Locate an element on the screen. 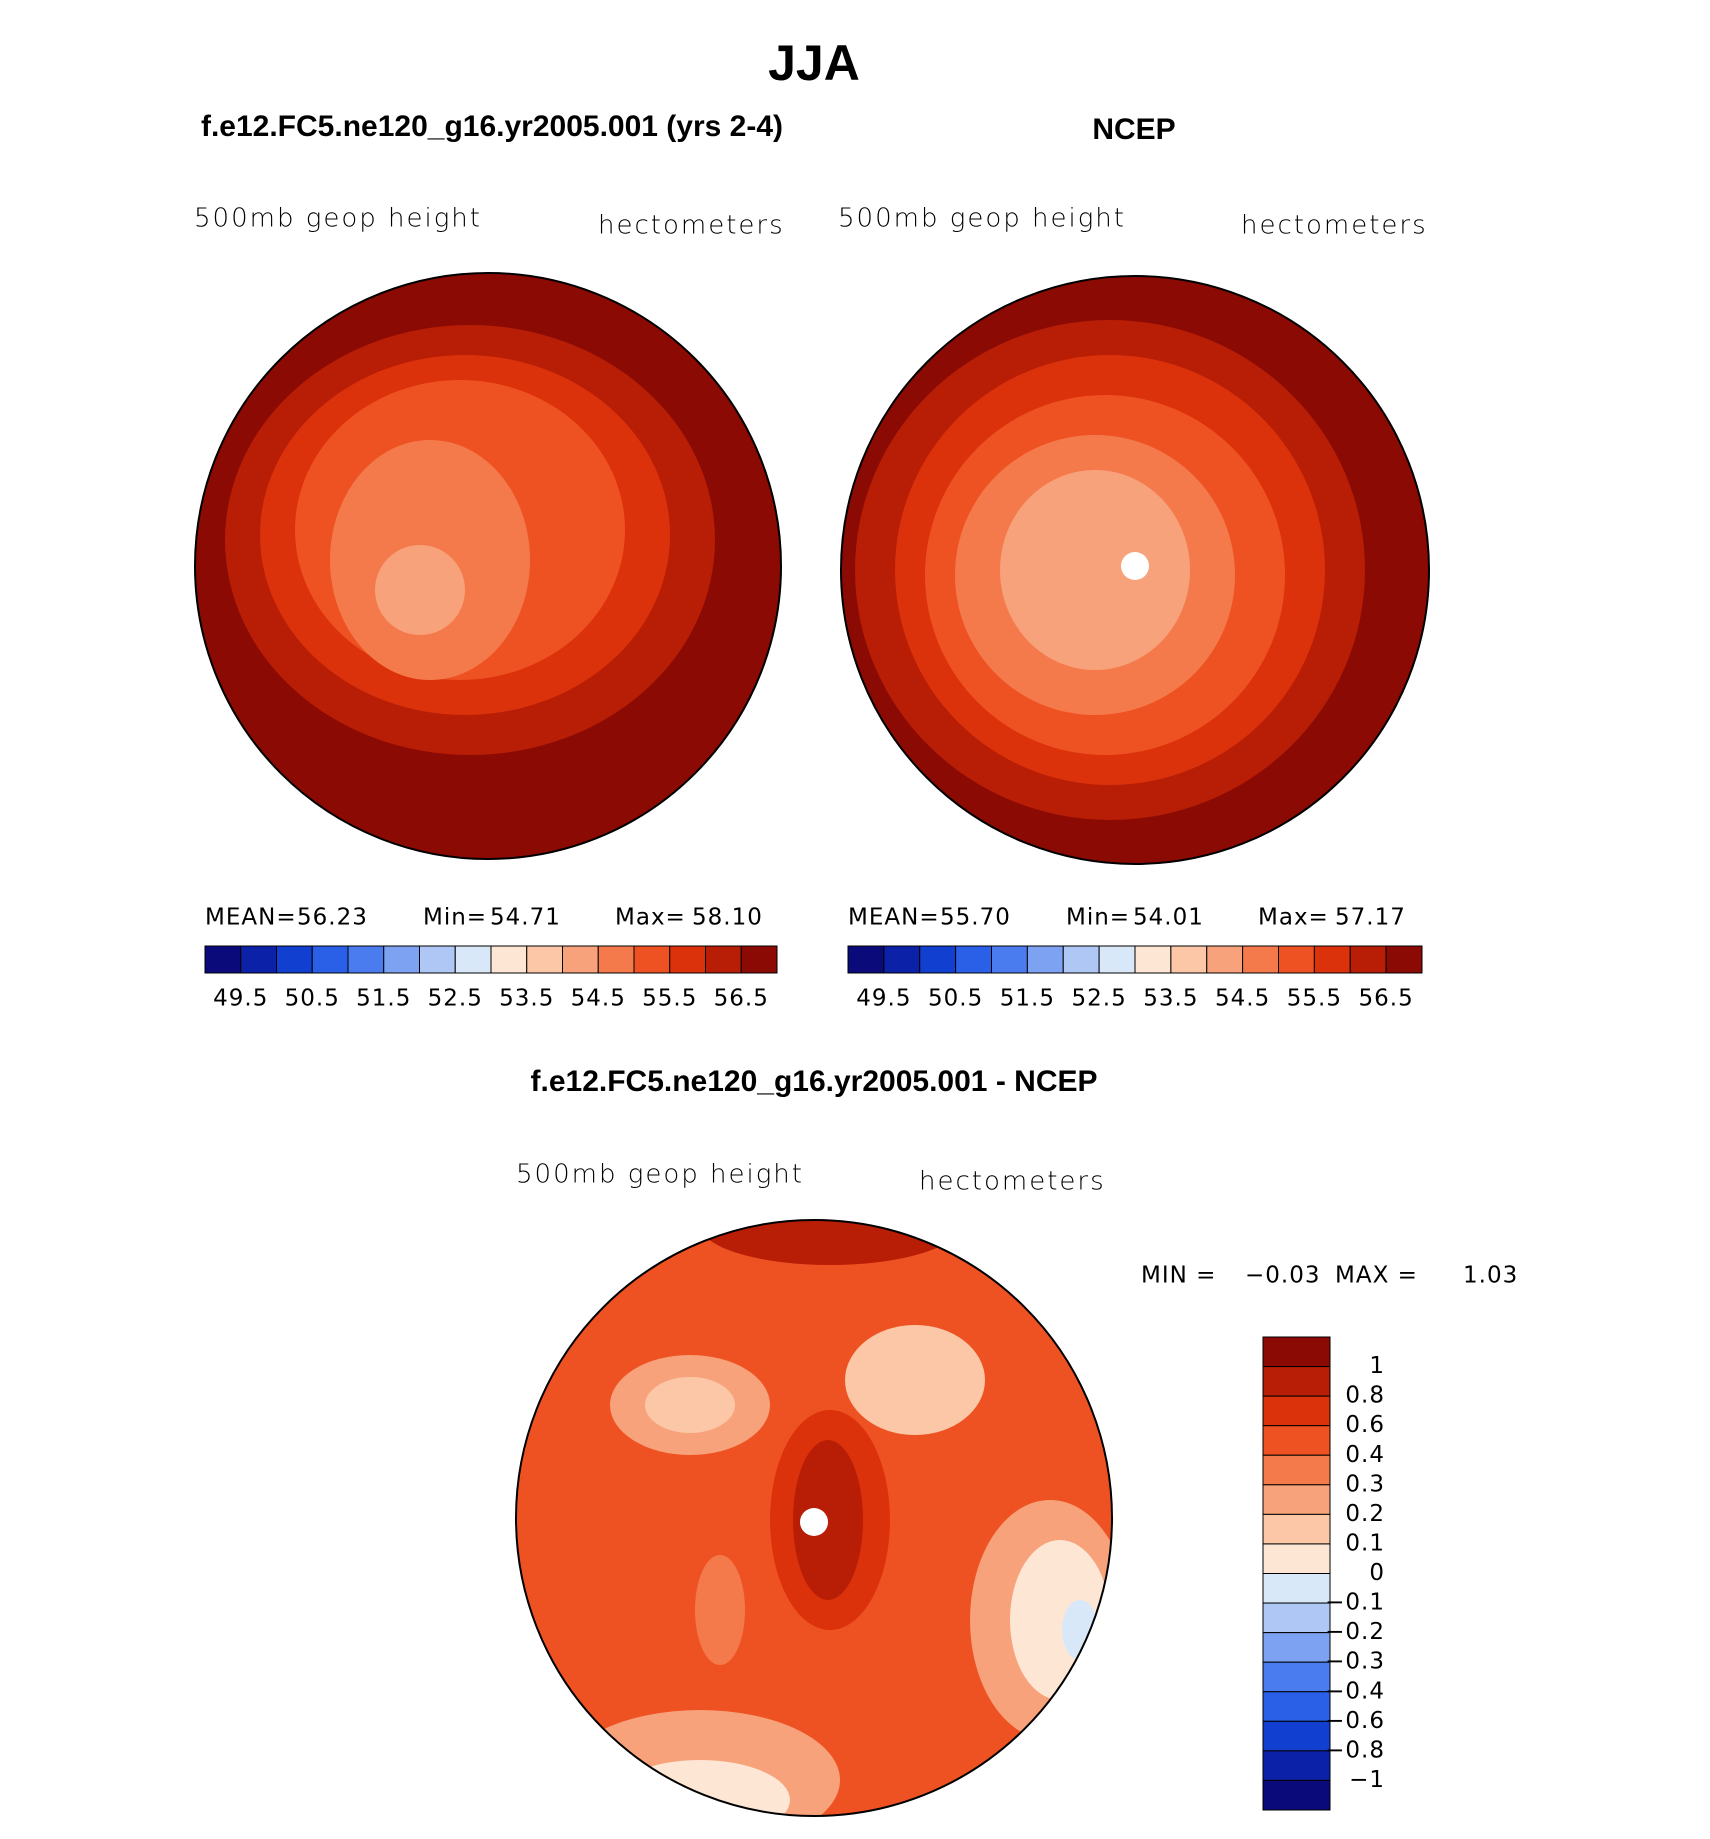 The image size is (1710, 1839). colorbar-label: −0.2 is located at coordinates (1355, 1632).